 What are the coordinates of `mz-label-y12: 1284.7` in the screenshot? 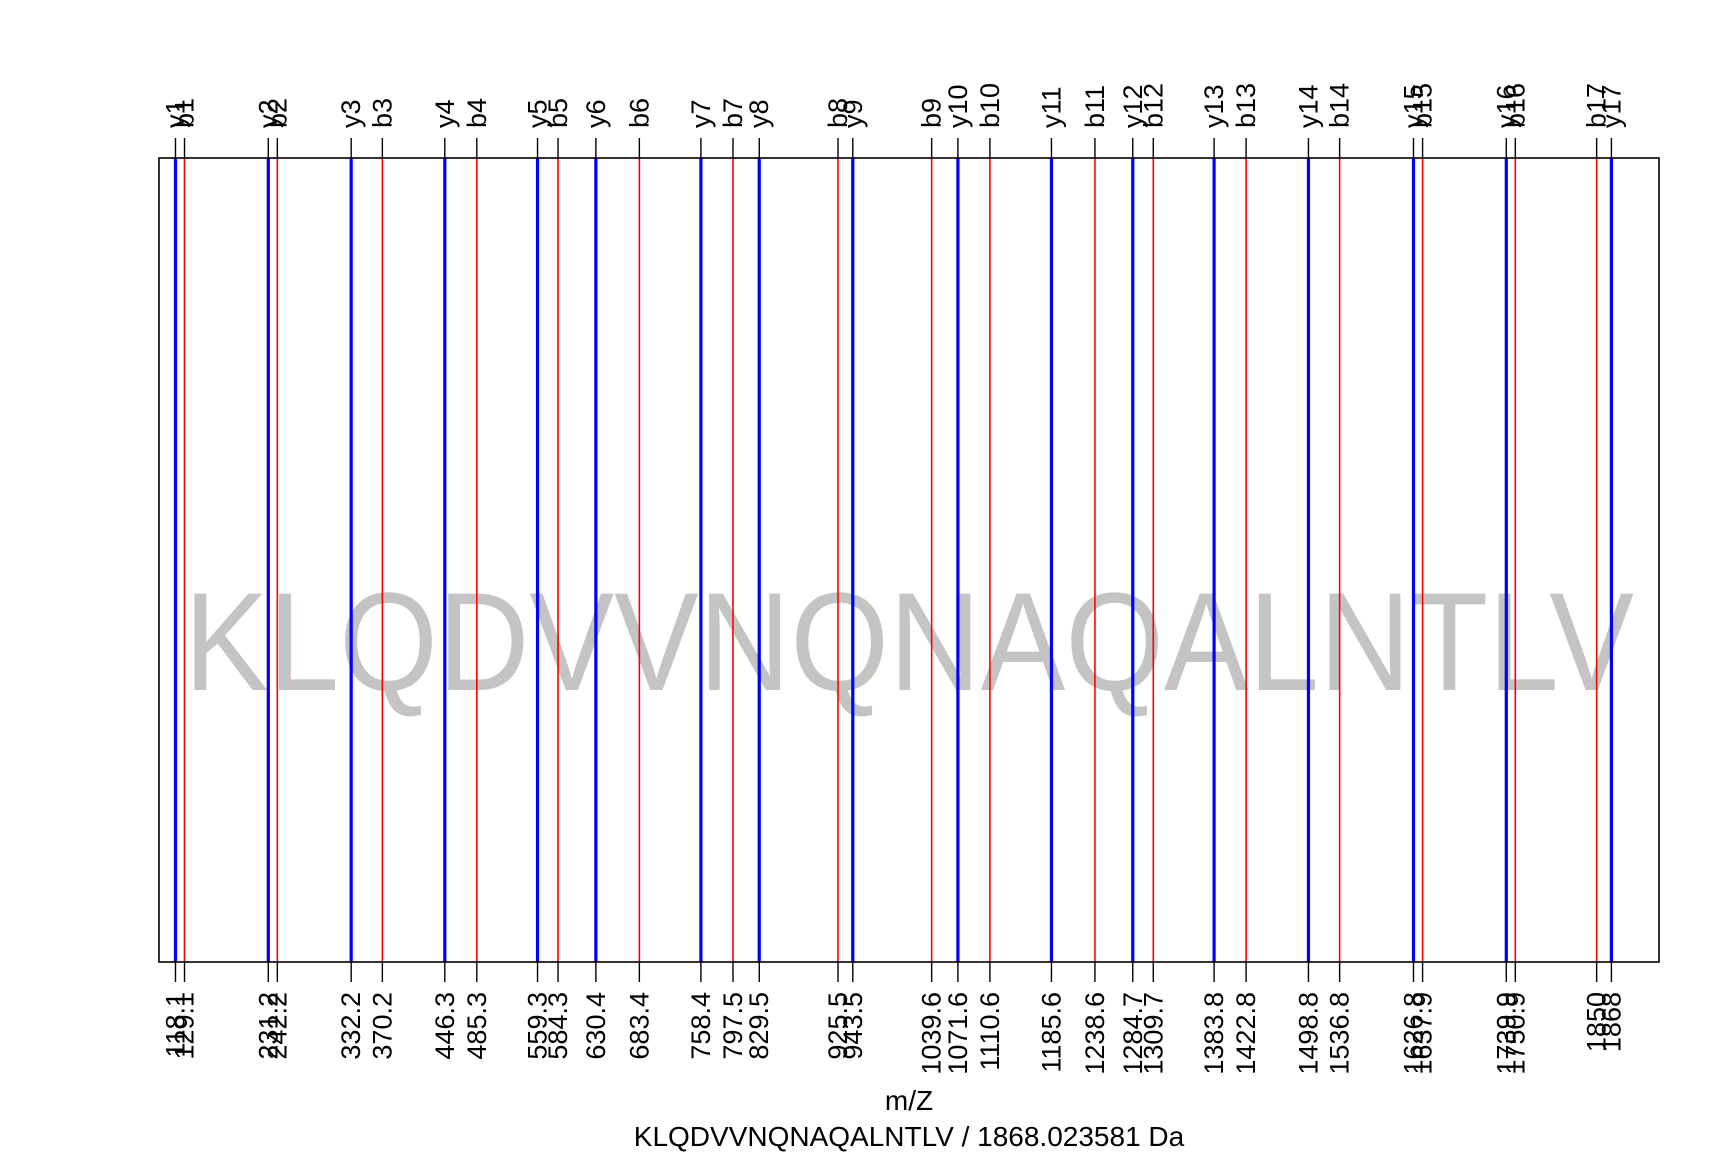 It's located at (1133, 1033).